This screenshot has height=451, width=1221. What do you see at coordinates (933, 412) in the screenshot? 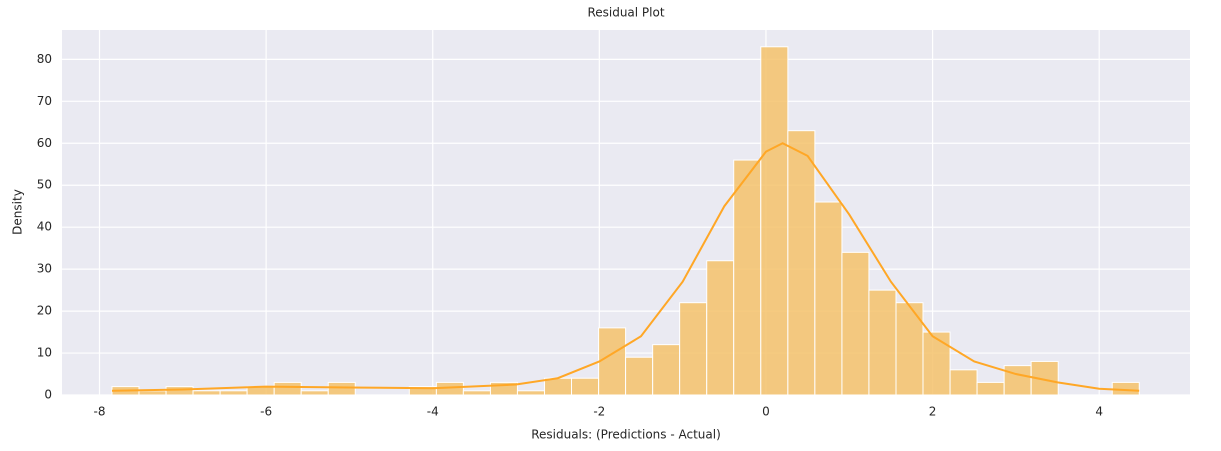
I see `x-tick-label: 2` at bounding box center [933, 412].